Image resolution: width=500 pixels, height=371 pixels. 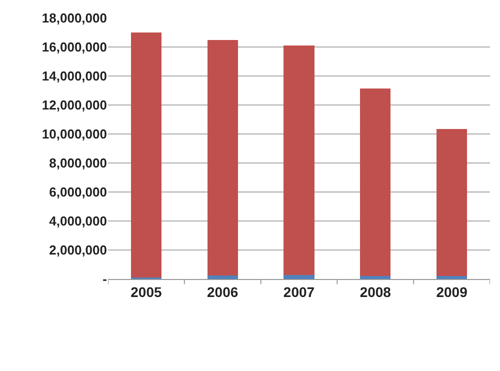 I want to click on y-tick-label: 8,000,000, so click(x=78, y=163).